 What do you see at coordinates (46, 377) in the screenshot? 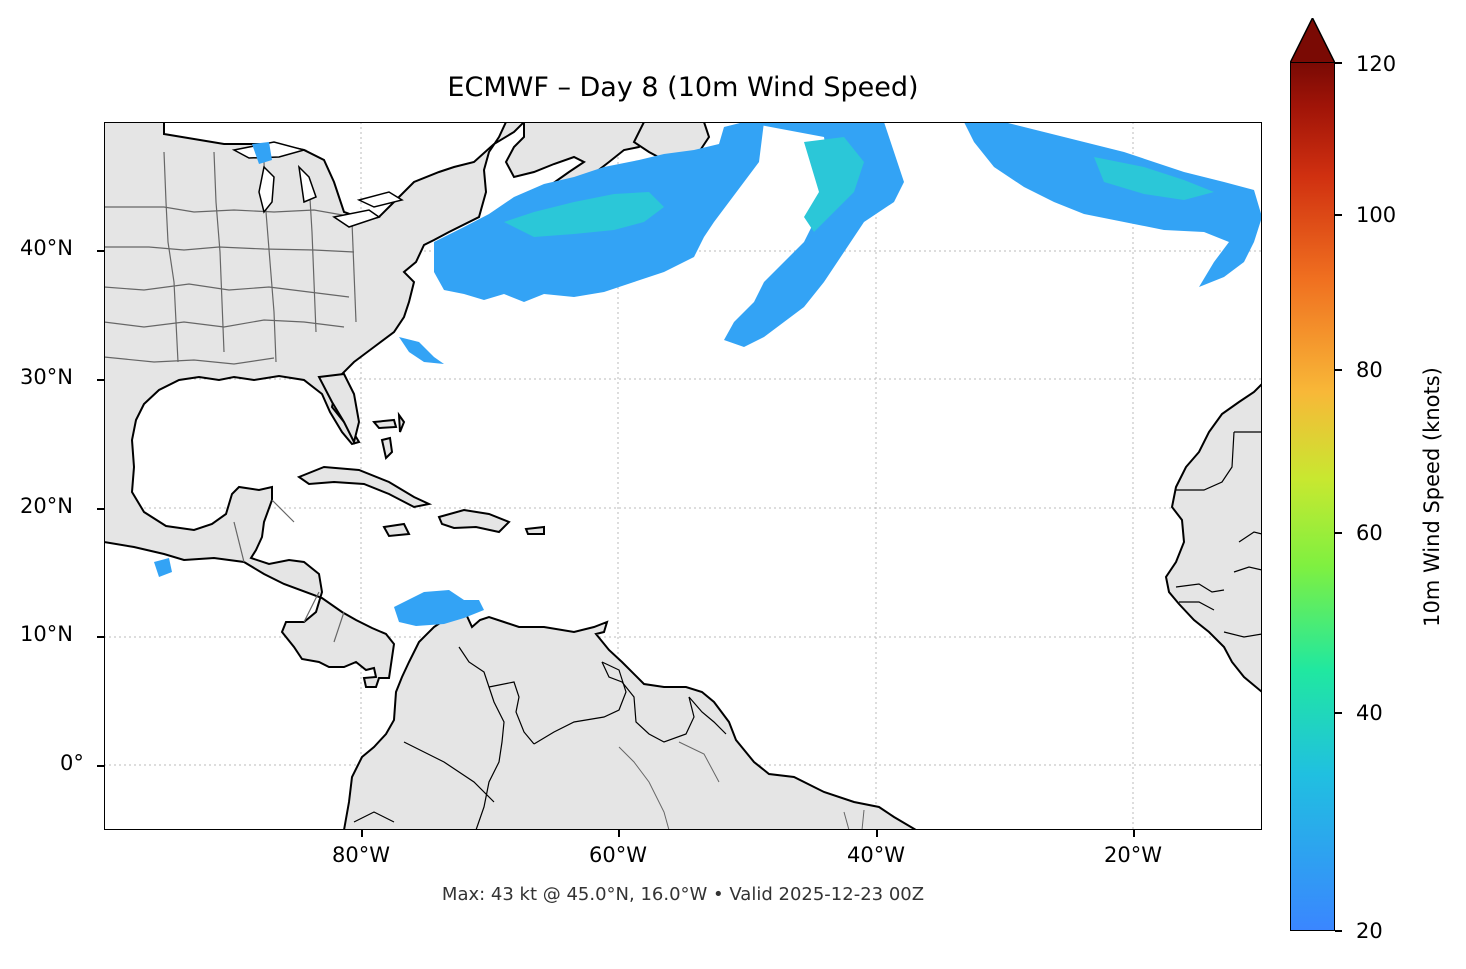
I see `y-tick-label: 30°N` at bounding box center [46, 377].